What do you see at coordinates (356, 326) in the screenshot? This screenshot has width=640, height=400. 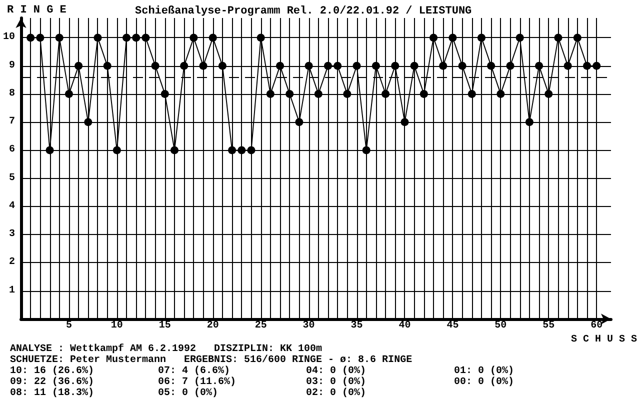 I see `x-tick-label: 35` at bounding box center [356, 326].